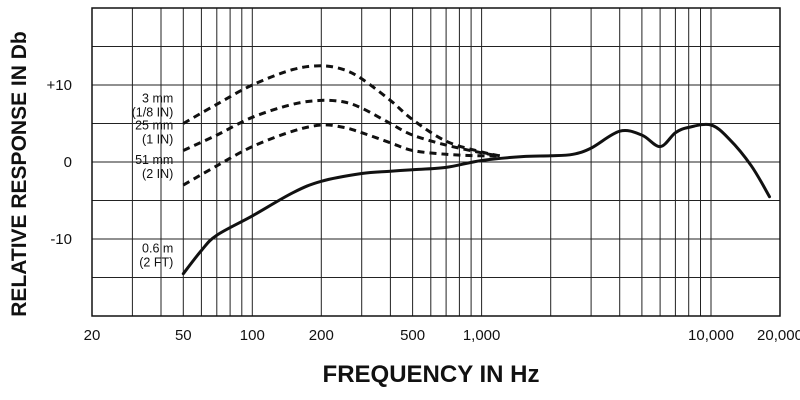 The height and width of the screenshot is (400, 800). What do you see at coordinates (252, 335) in the screenshot?
I see `x-tick-label: 100` at bounding box center [252, 335].